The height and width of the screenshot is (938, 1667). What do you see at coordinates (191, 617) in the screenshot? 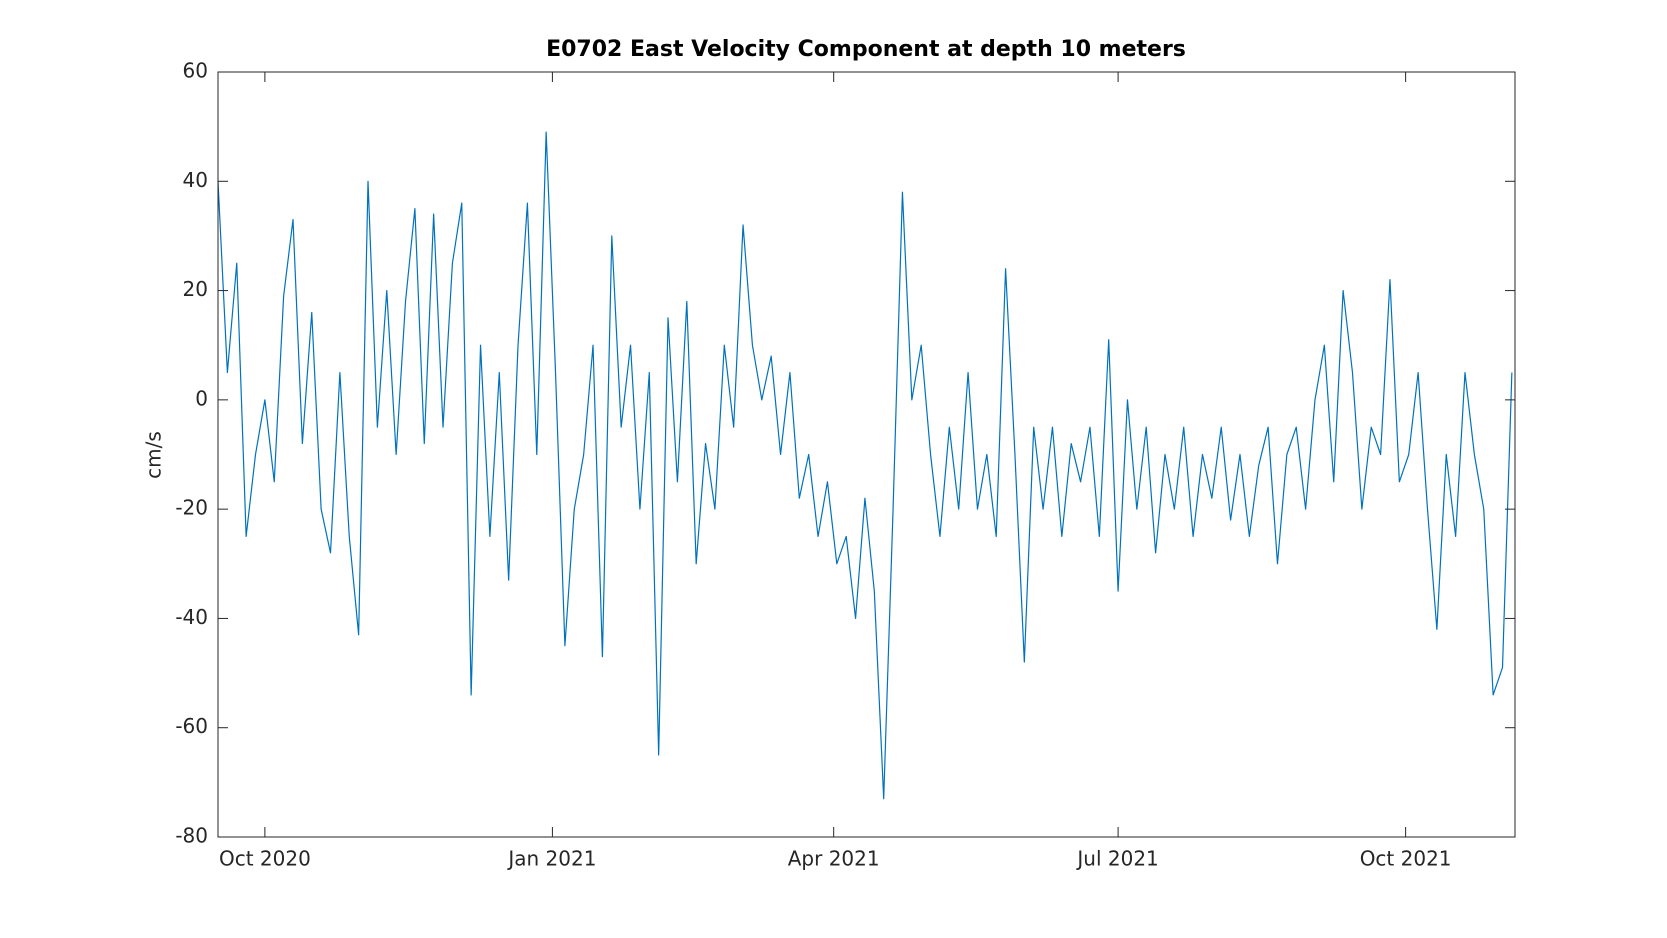
I see `y-tick-label: -40` at bounding box center [191, 617].